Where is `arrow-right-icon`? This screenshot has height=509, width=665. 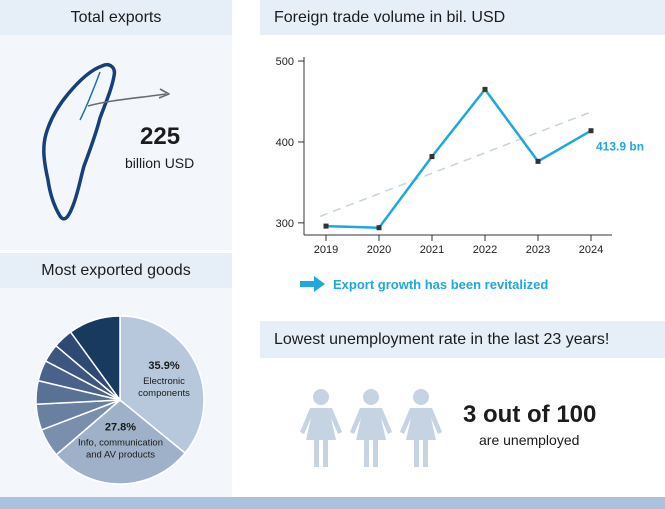
arrow-right-icon is located at coordinates (312, 284).